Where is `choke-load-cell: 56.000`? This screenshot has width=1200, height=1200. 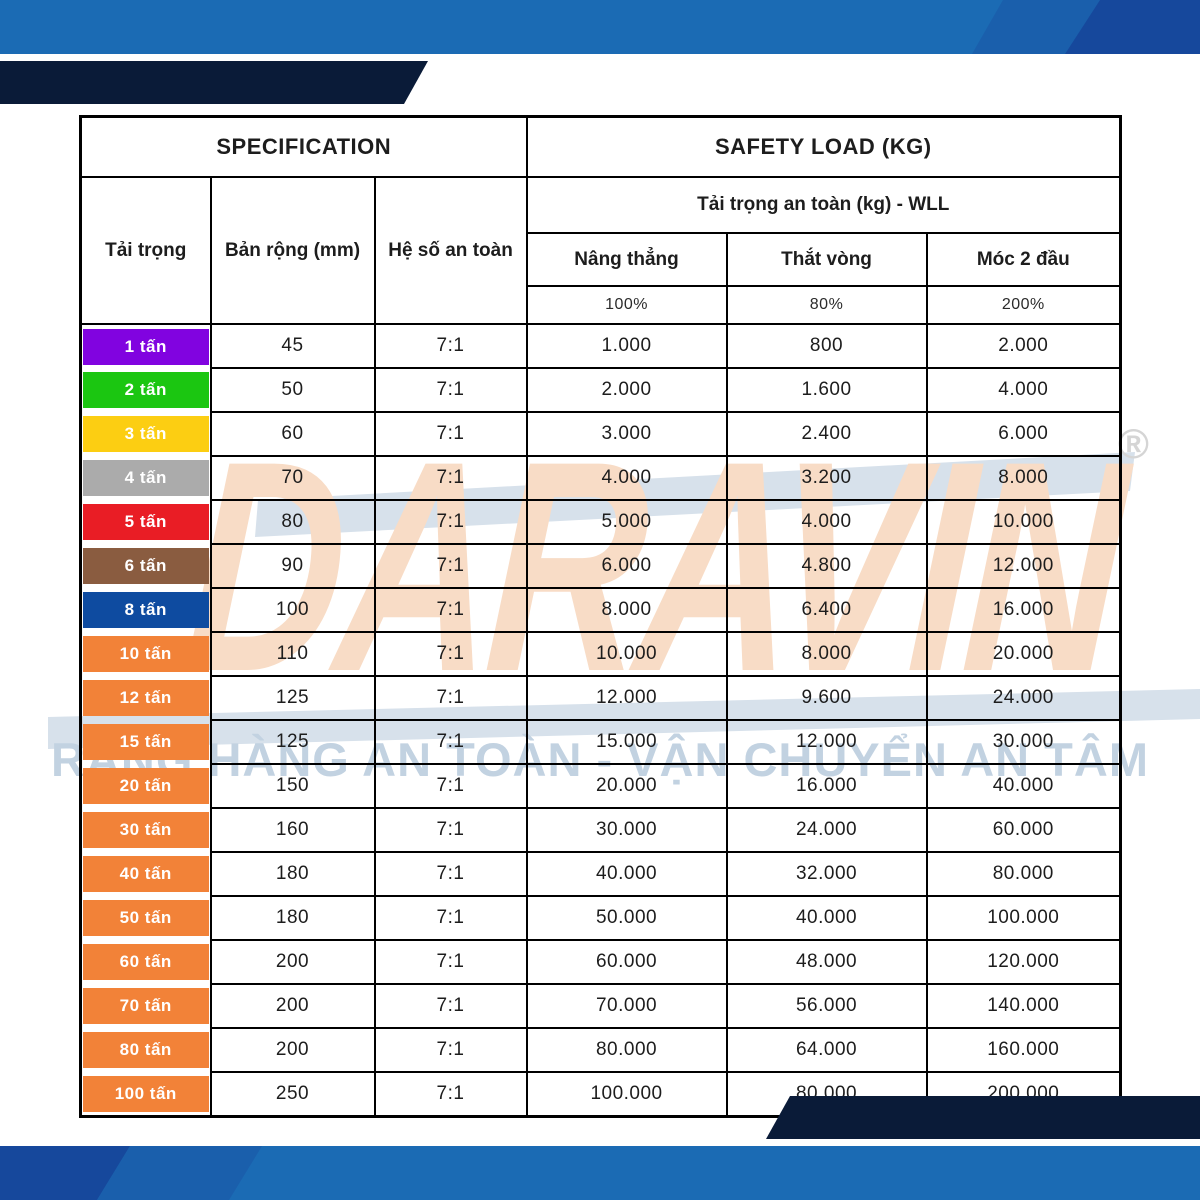 choke-load-cell: 56.000 is located at coordinates (826, 1006).